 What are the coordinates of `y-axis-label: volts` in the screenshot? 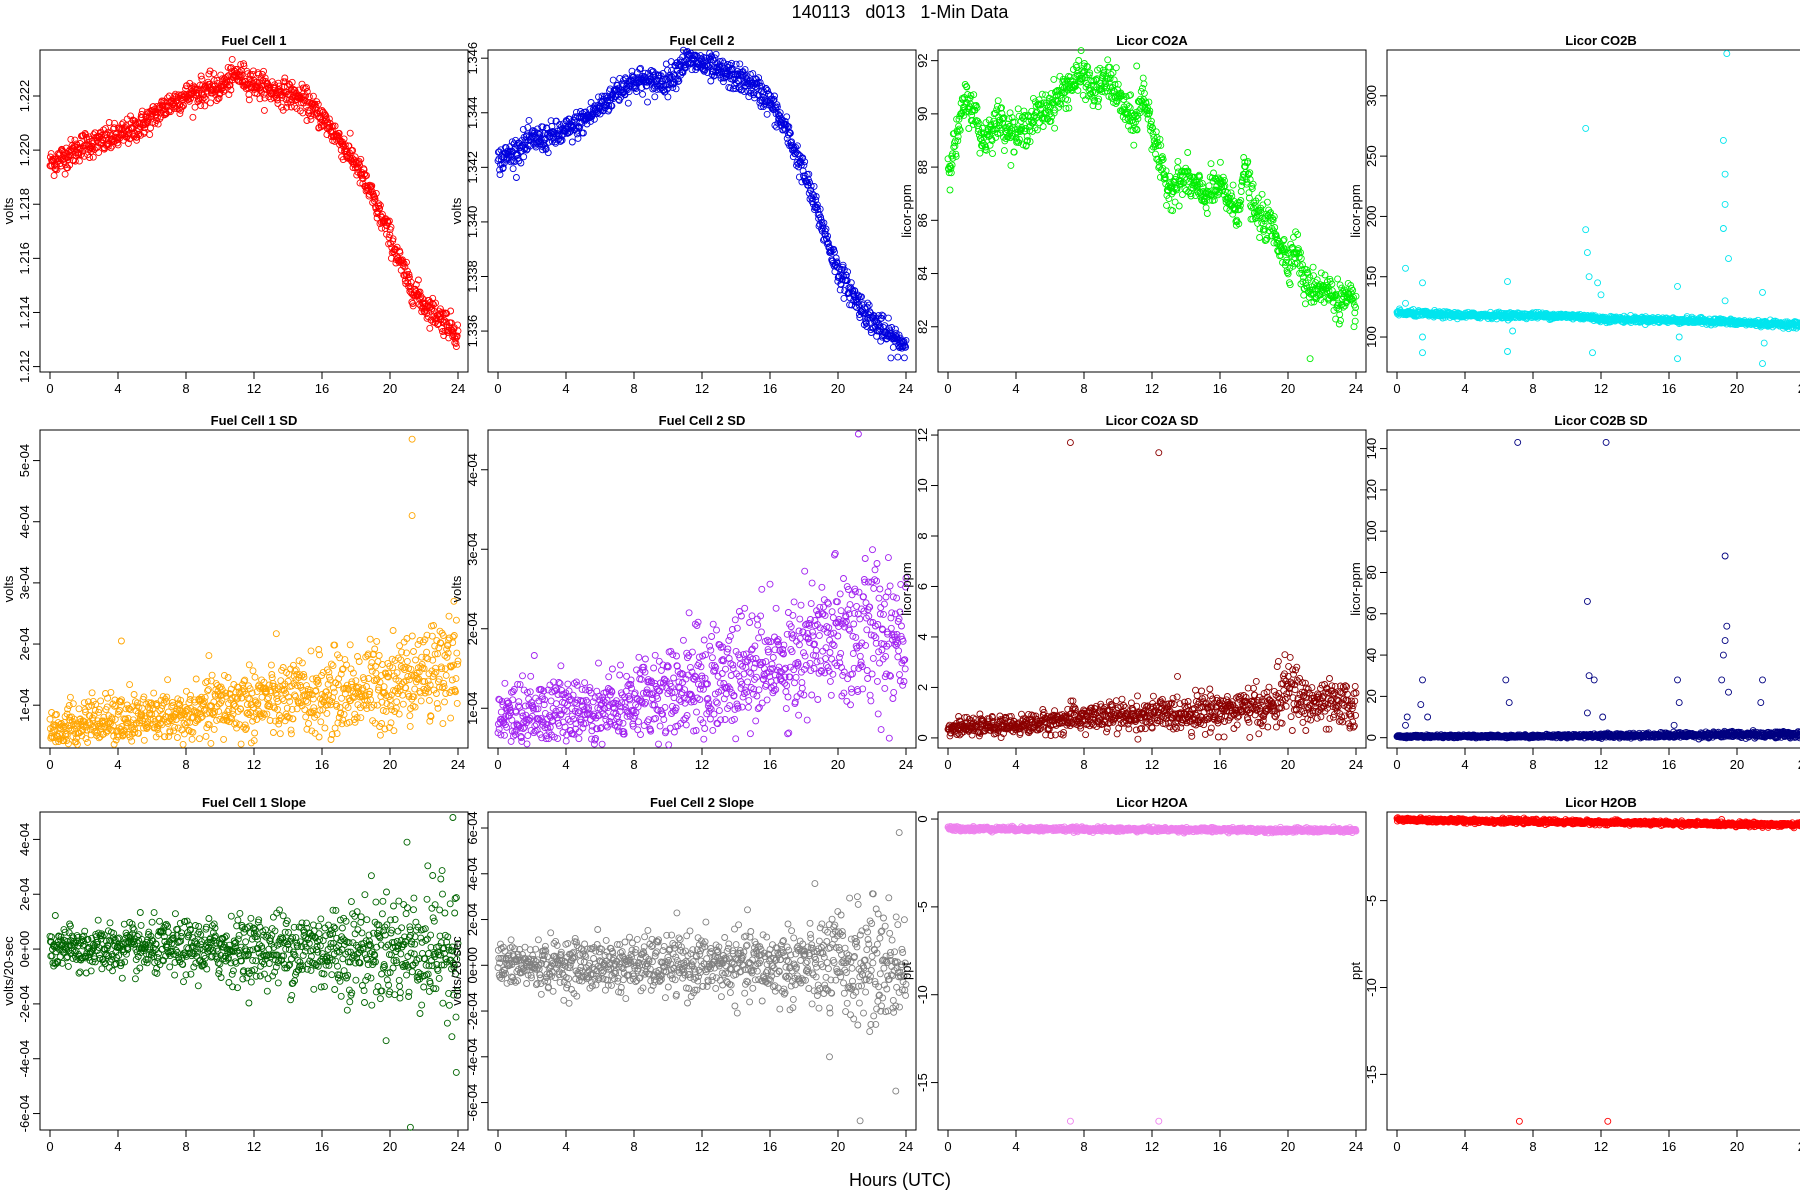 It's located at (8, 588).